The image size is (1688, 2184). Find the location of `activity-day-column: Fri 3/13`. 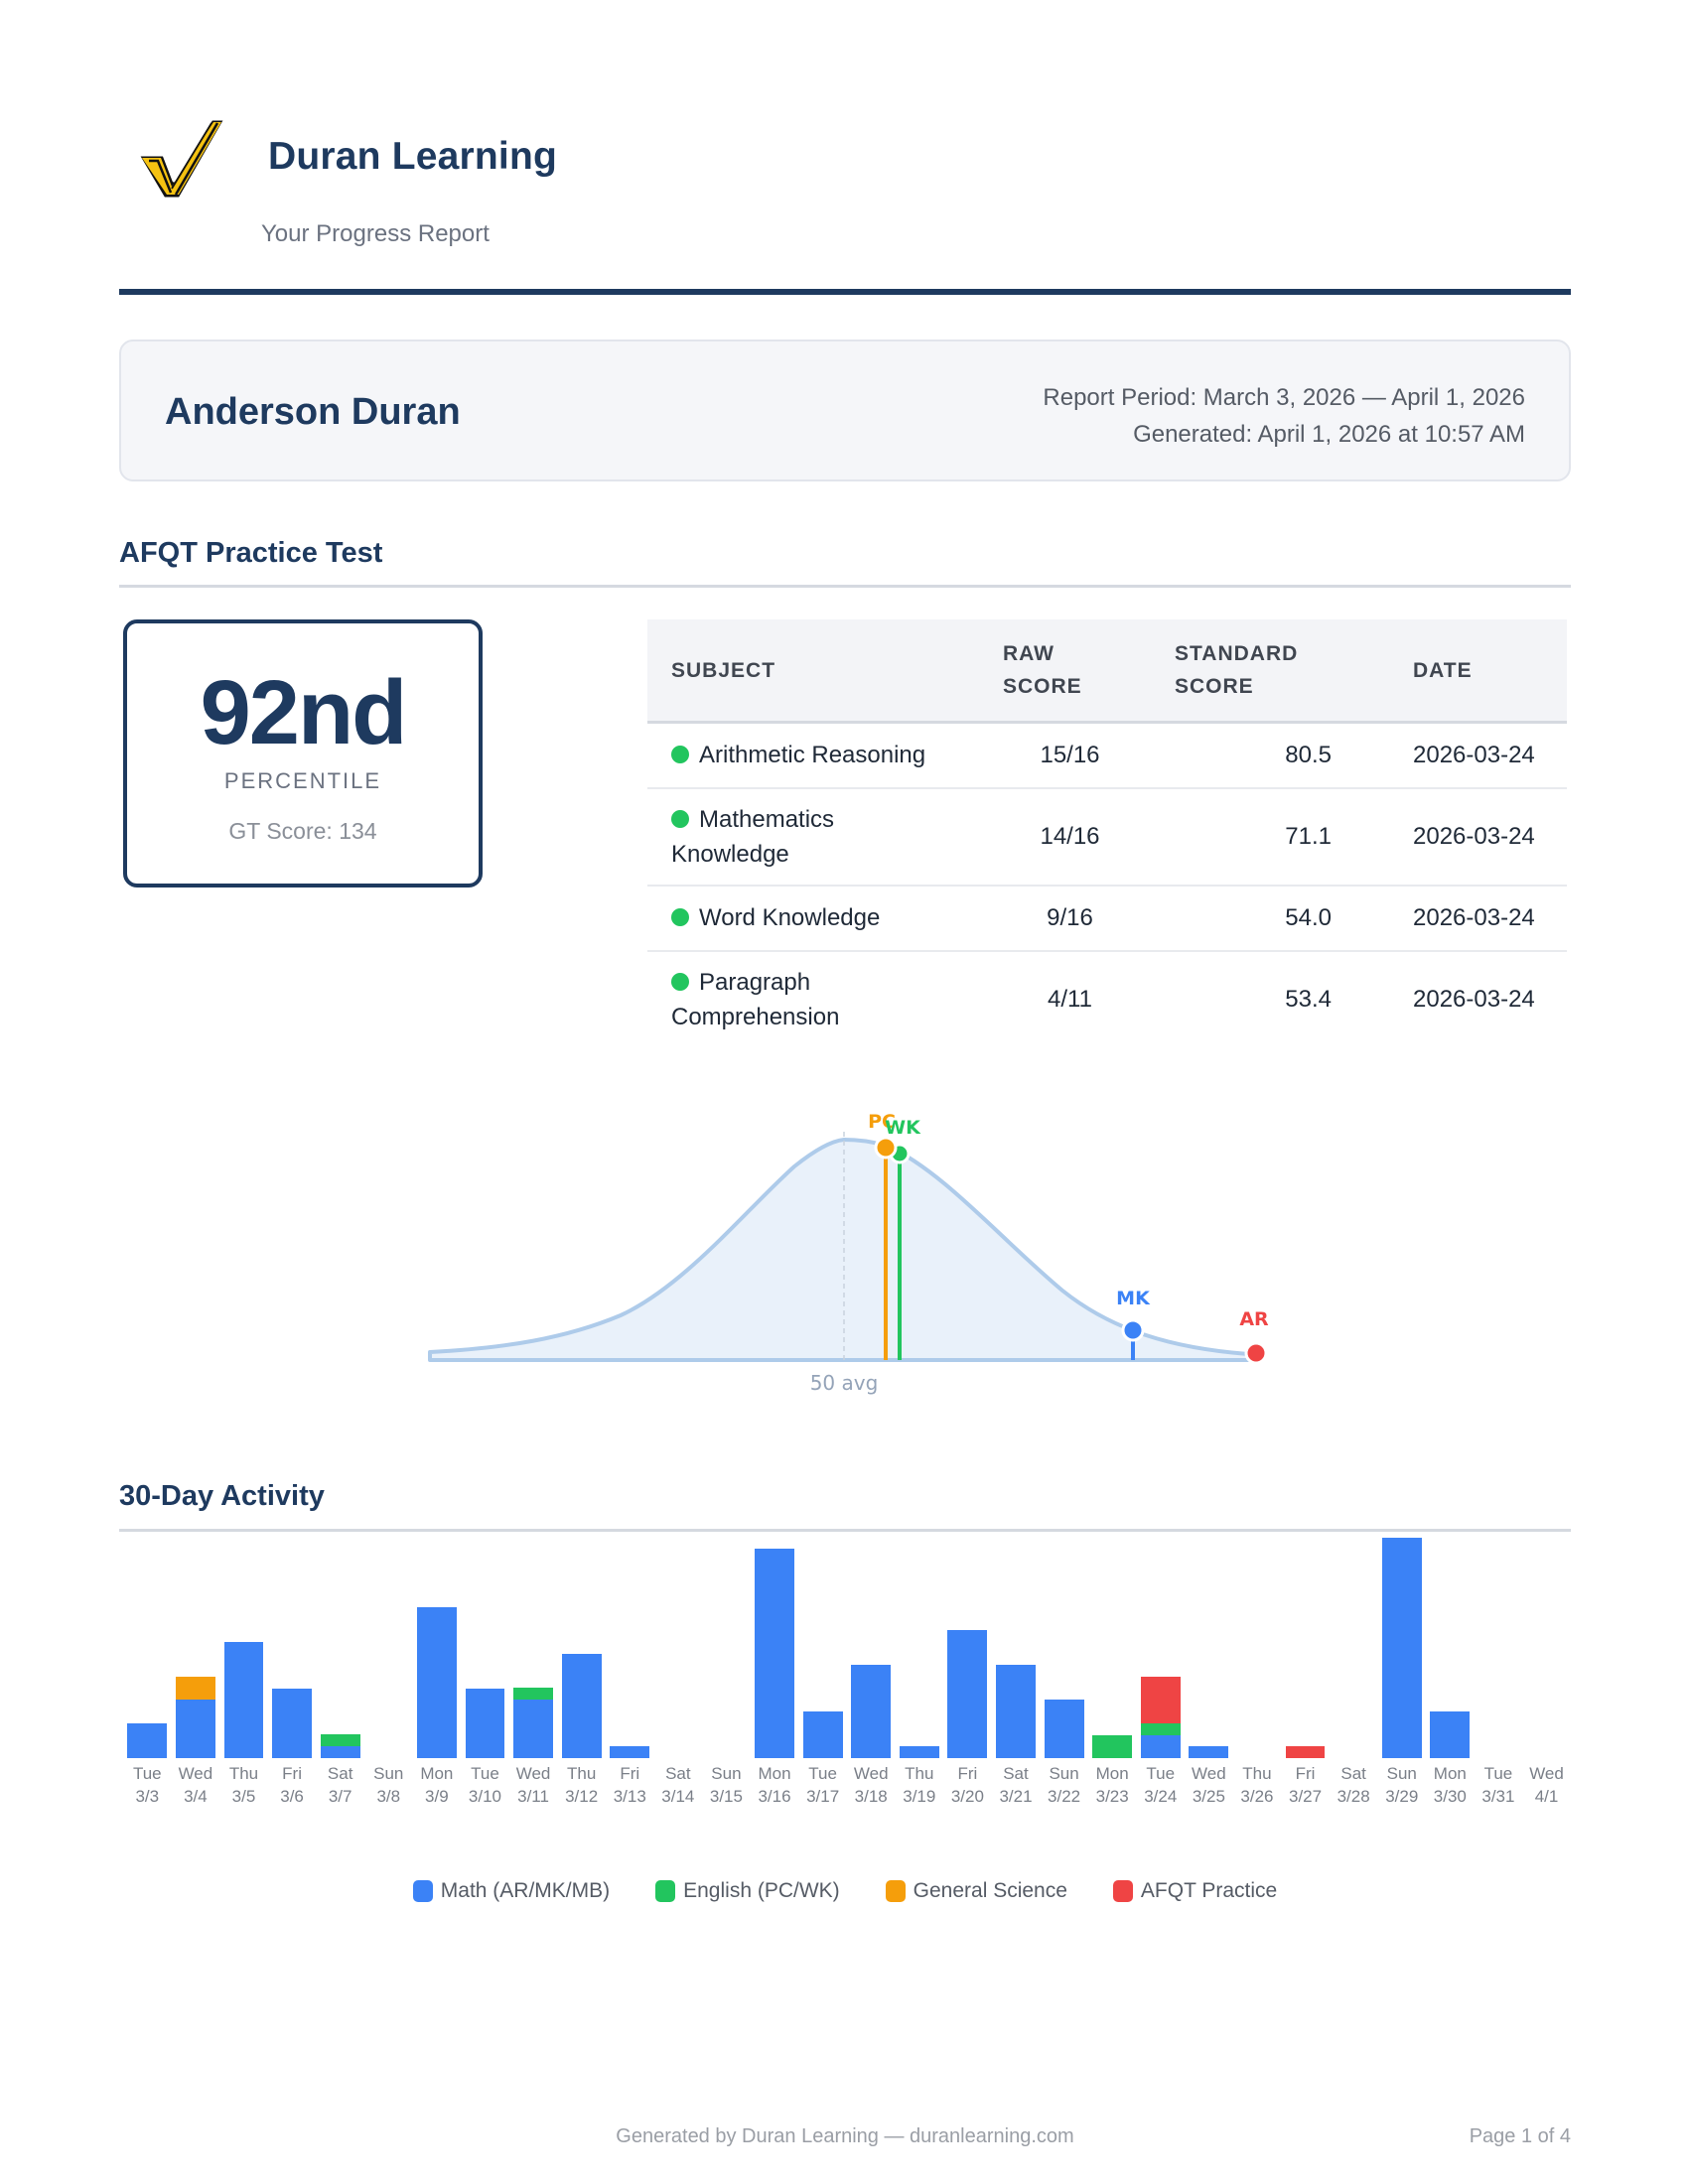

activity-day-column: Fri 3/13 is located at coordinates (630, 1654).